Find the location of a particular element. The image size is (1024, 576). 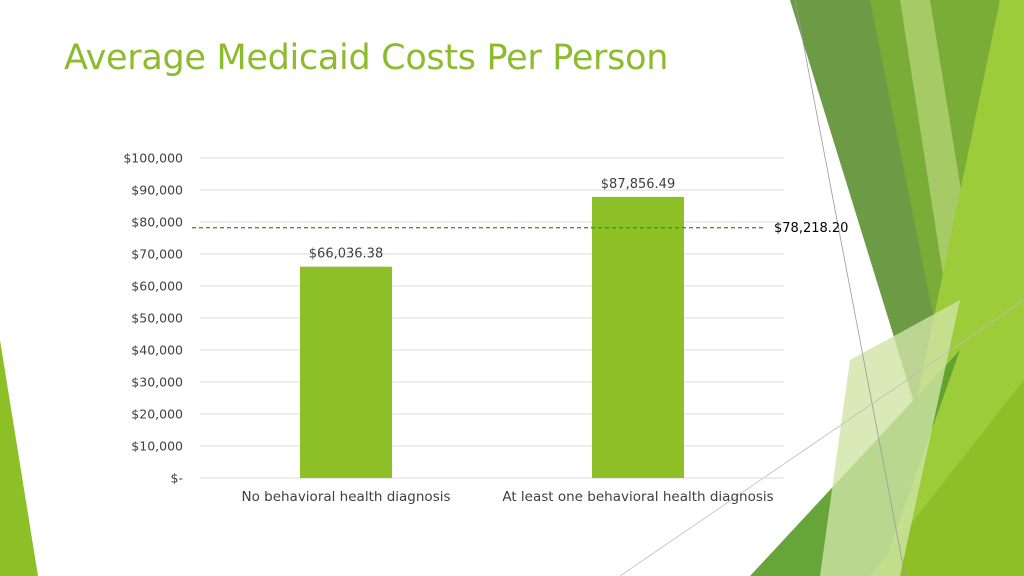

deco-left-sliver is located at coordinates (19, 458).